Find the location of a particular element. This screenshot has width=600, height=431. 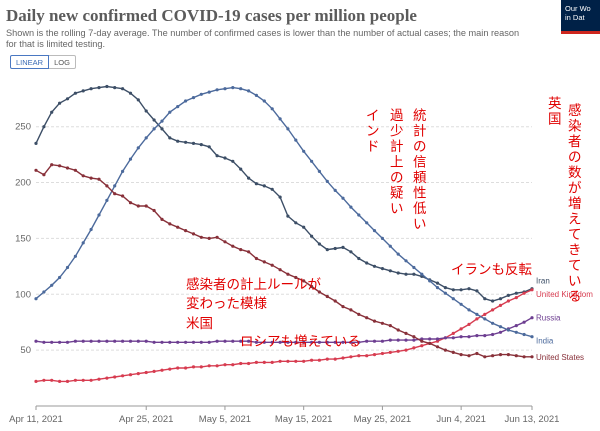

series-label-iran: Iran is located at coordinates (543, 281).